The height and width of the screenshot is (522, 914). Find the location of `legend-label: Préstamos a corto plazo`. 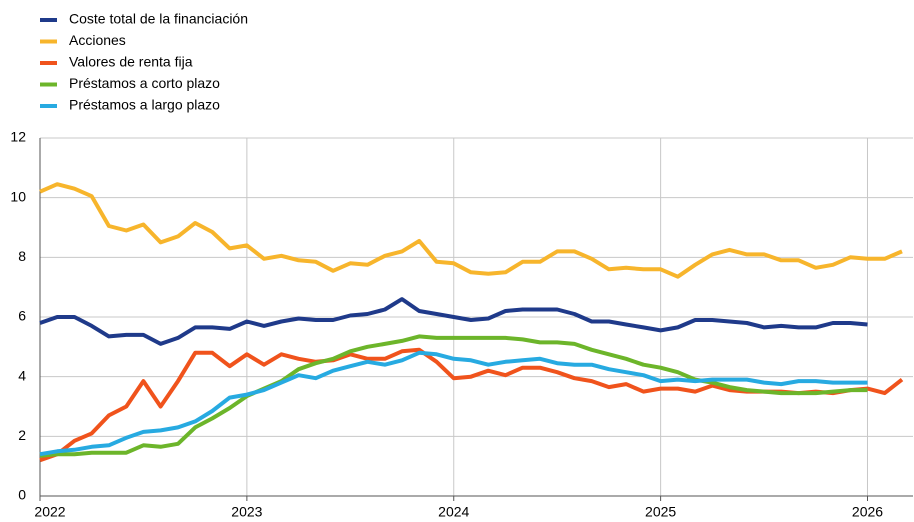

legend-label: Préstamos a corto plazo is located at coordinates (144, 83).